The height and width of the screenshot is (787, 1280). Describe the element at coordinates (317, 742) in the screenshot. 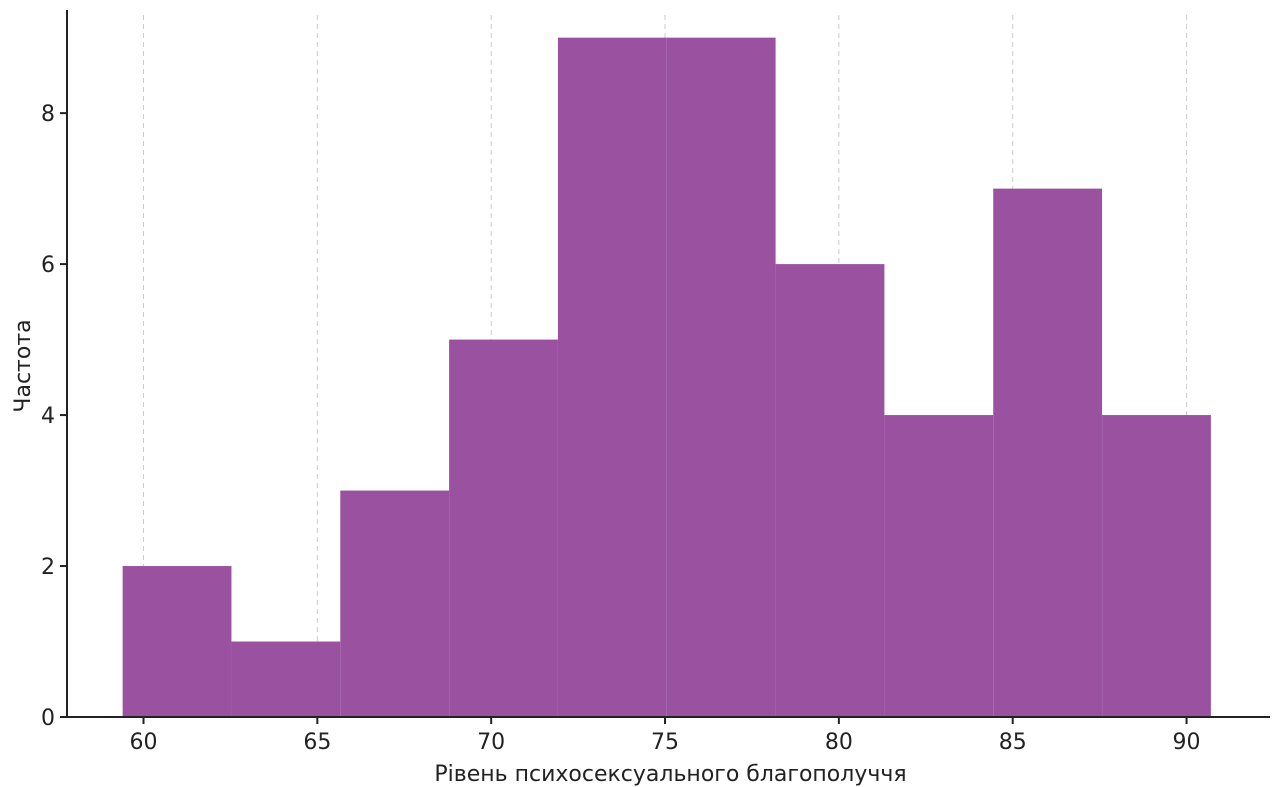

I see `x-tick-label: 65` at that location.